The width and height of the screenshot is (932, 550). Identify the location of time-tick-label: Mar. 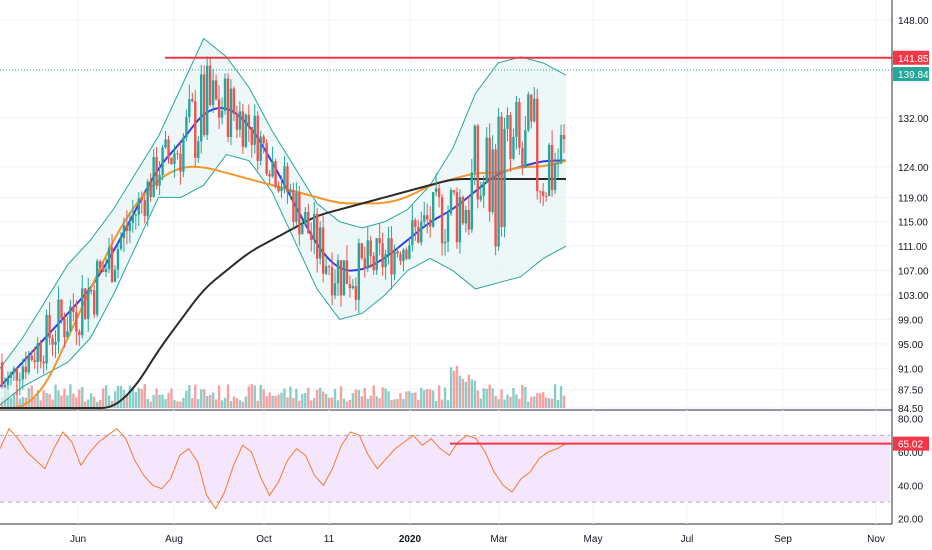
(499, 539).